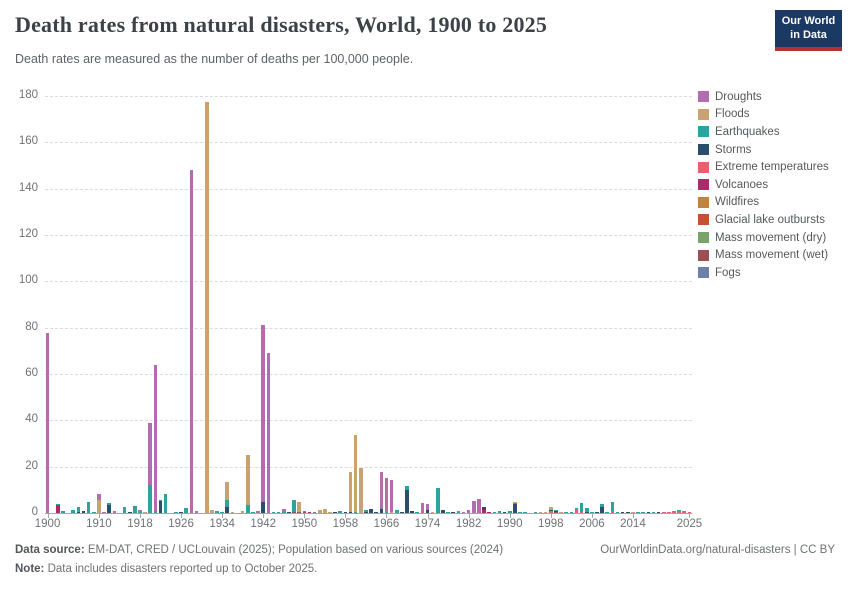 This screenshot has width=850, height=600. What do you see at coordinates (206, 307) in the screenshot?
I see `bar-segment-1931-floods` at bounding box center [206, 307].